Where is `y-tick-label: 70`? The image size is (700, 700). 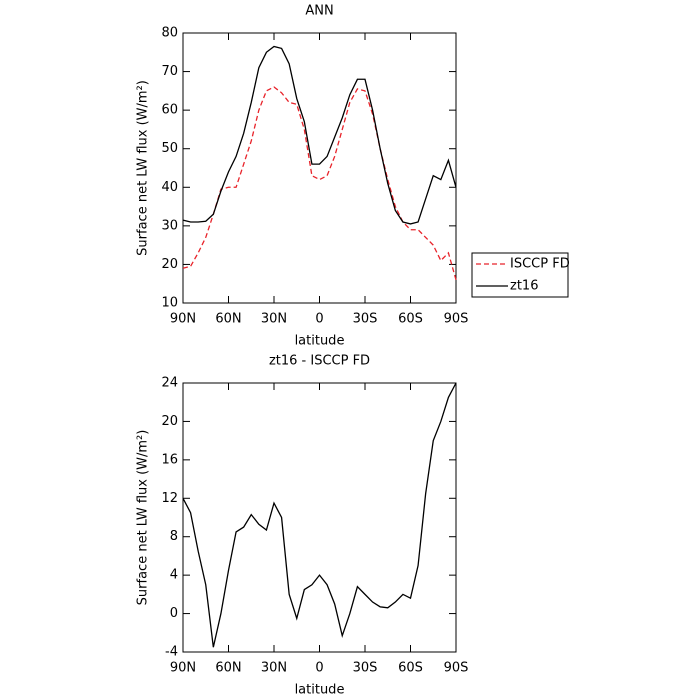
y-tick-label: 70 is located at coordinates (169, 71).